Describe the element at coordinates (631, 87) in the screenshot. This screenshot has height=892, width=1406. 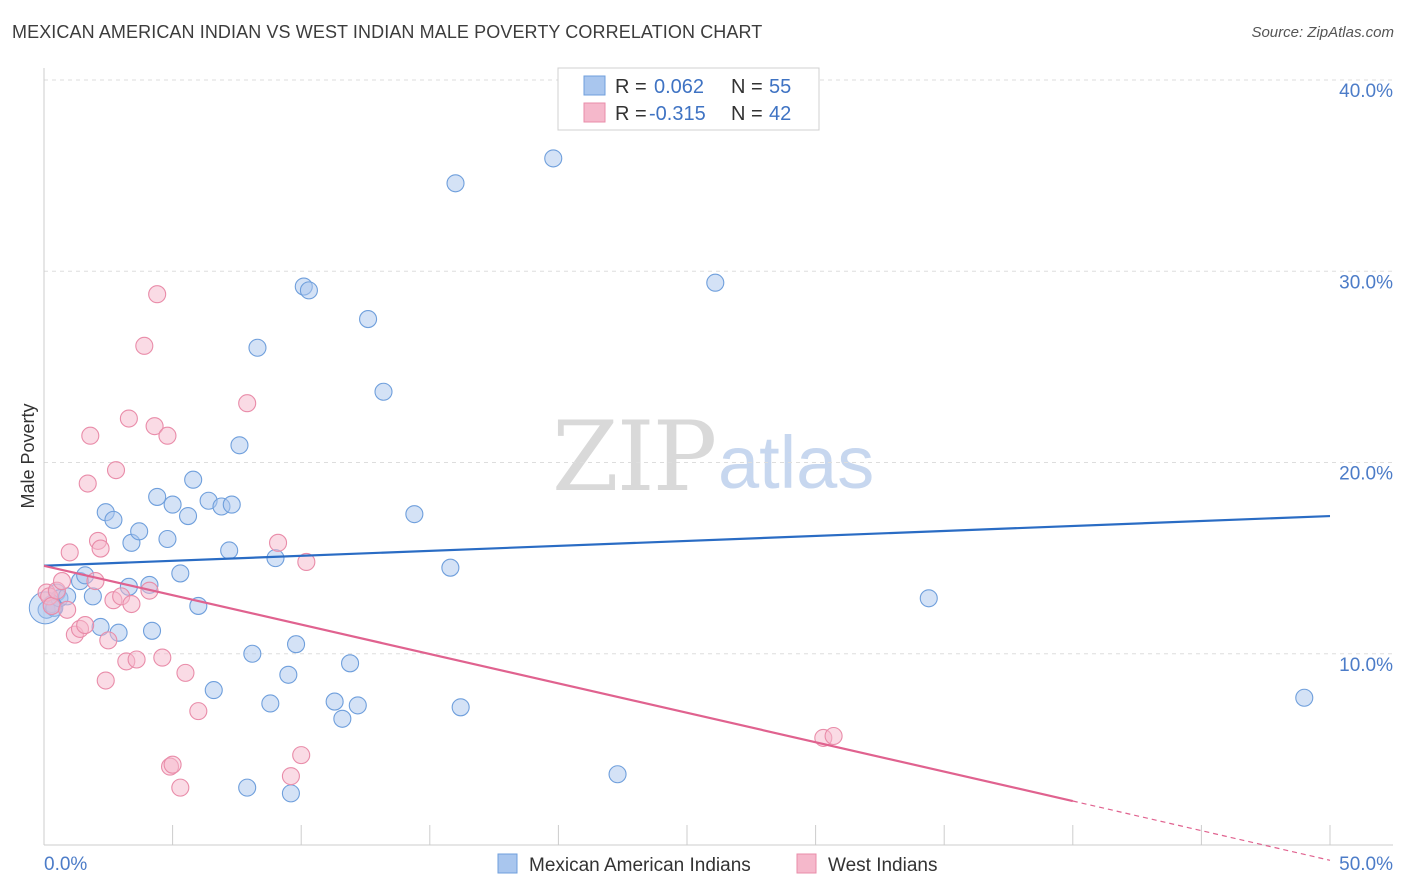
I see `legend-r-label-blue: R =` at that location.